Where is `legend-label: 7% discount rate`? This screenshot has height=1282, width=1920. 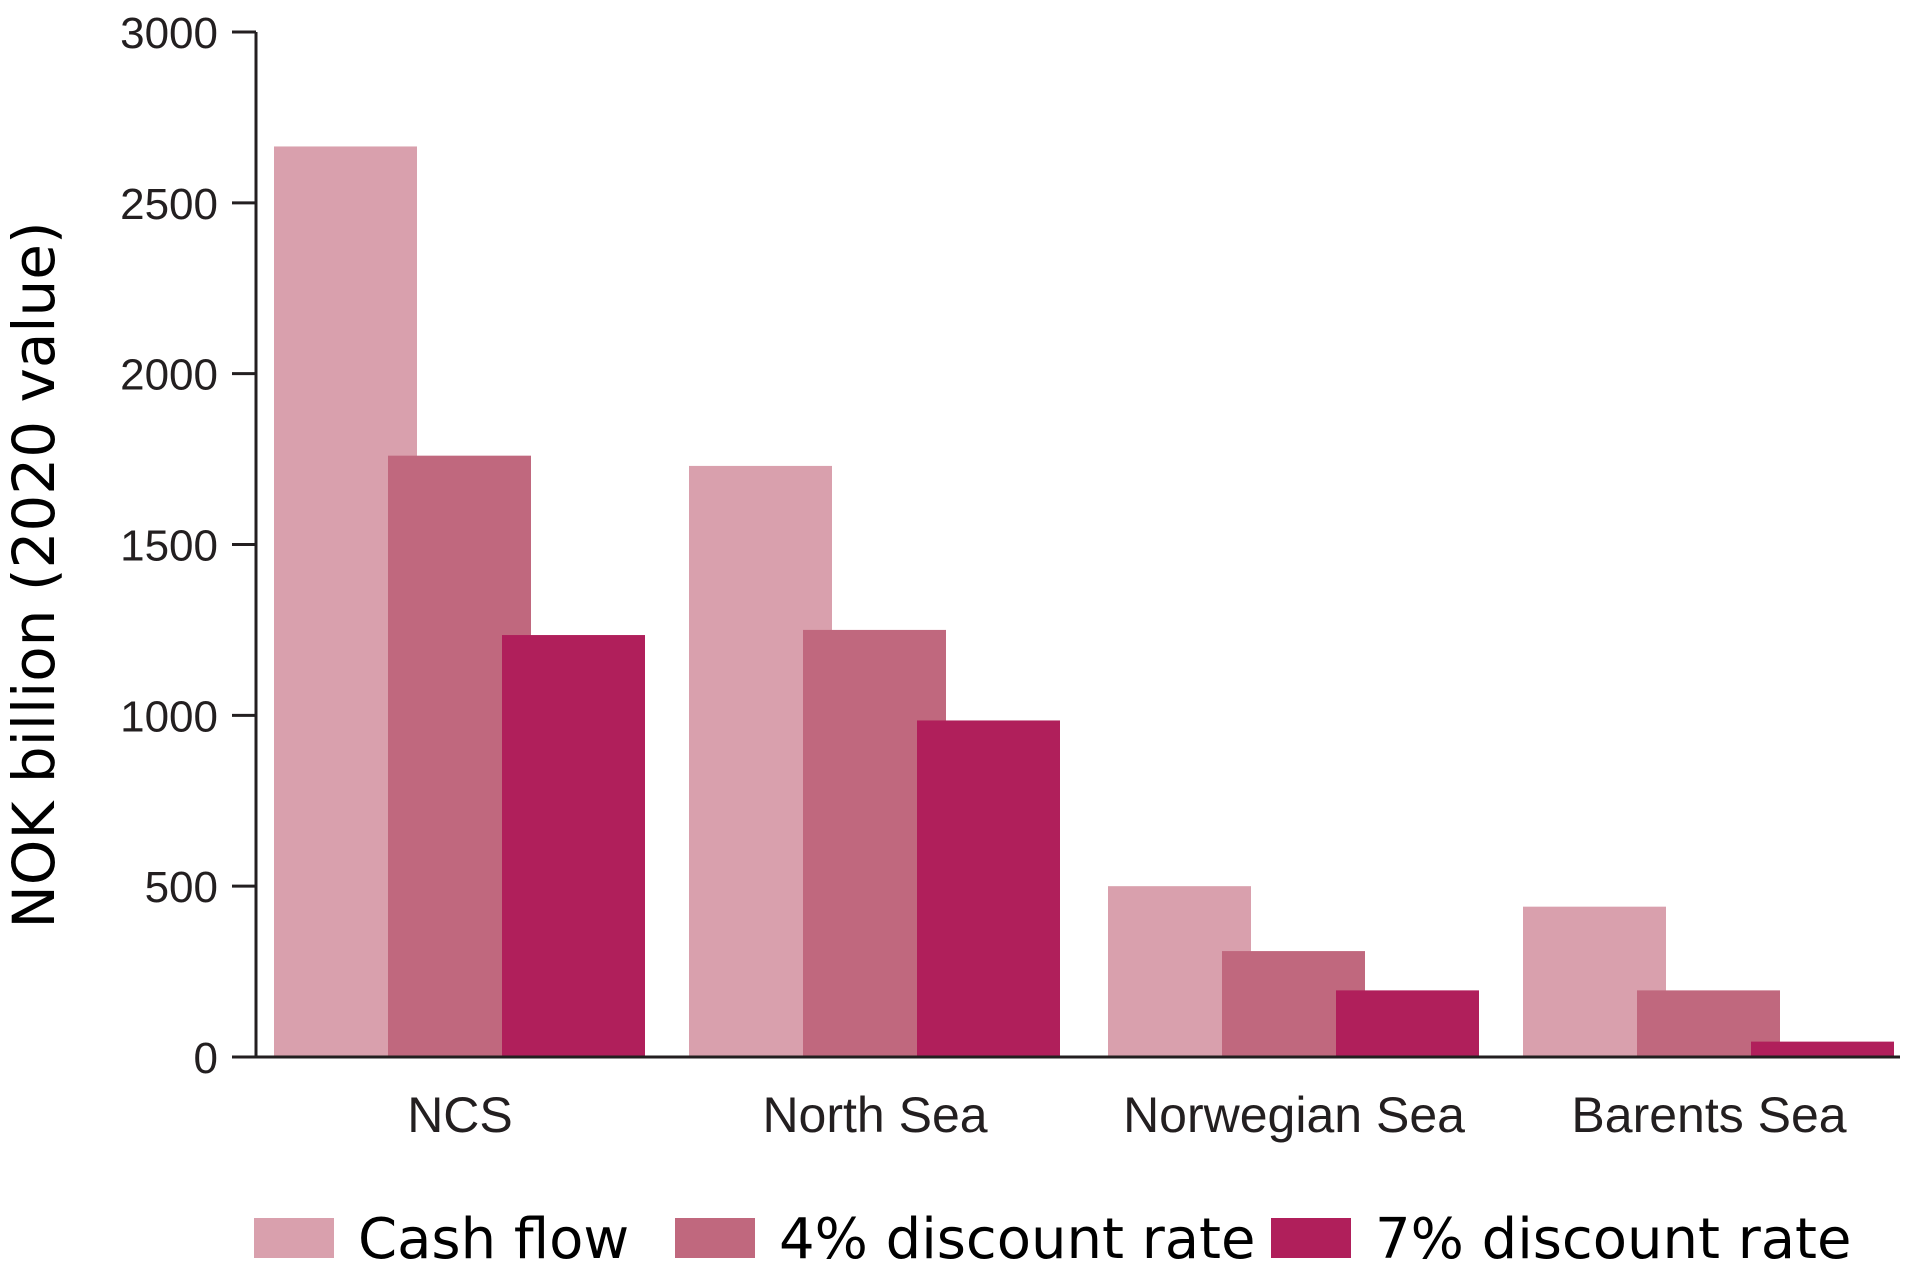
legend-label: 7% discount rate is located at coordinates (1613, 1239).